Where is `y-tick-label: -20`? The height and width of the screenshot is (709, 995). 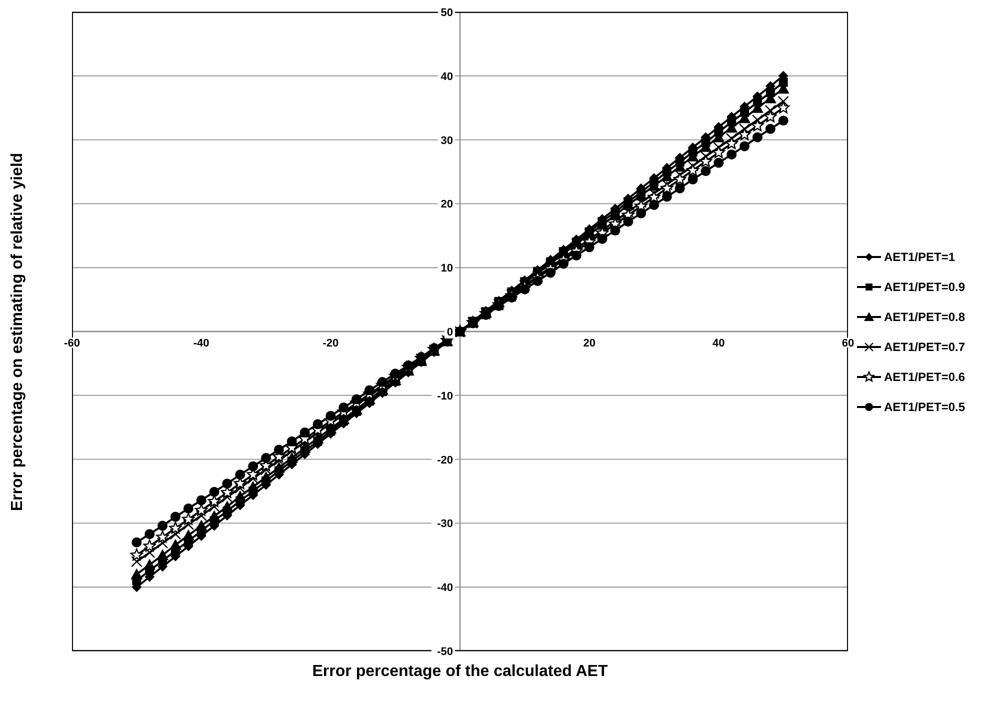
y-tick-label: -20 is located at coordinates (445, 460).